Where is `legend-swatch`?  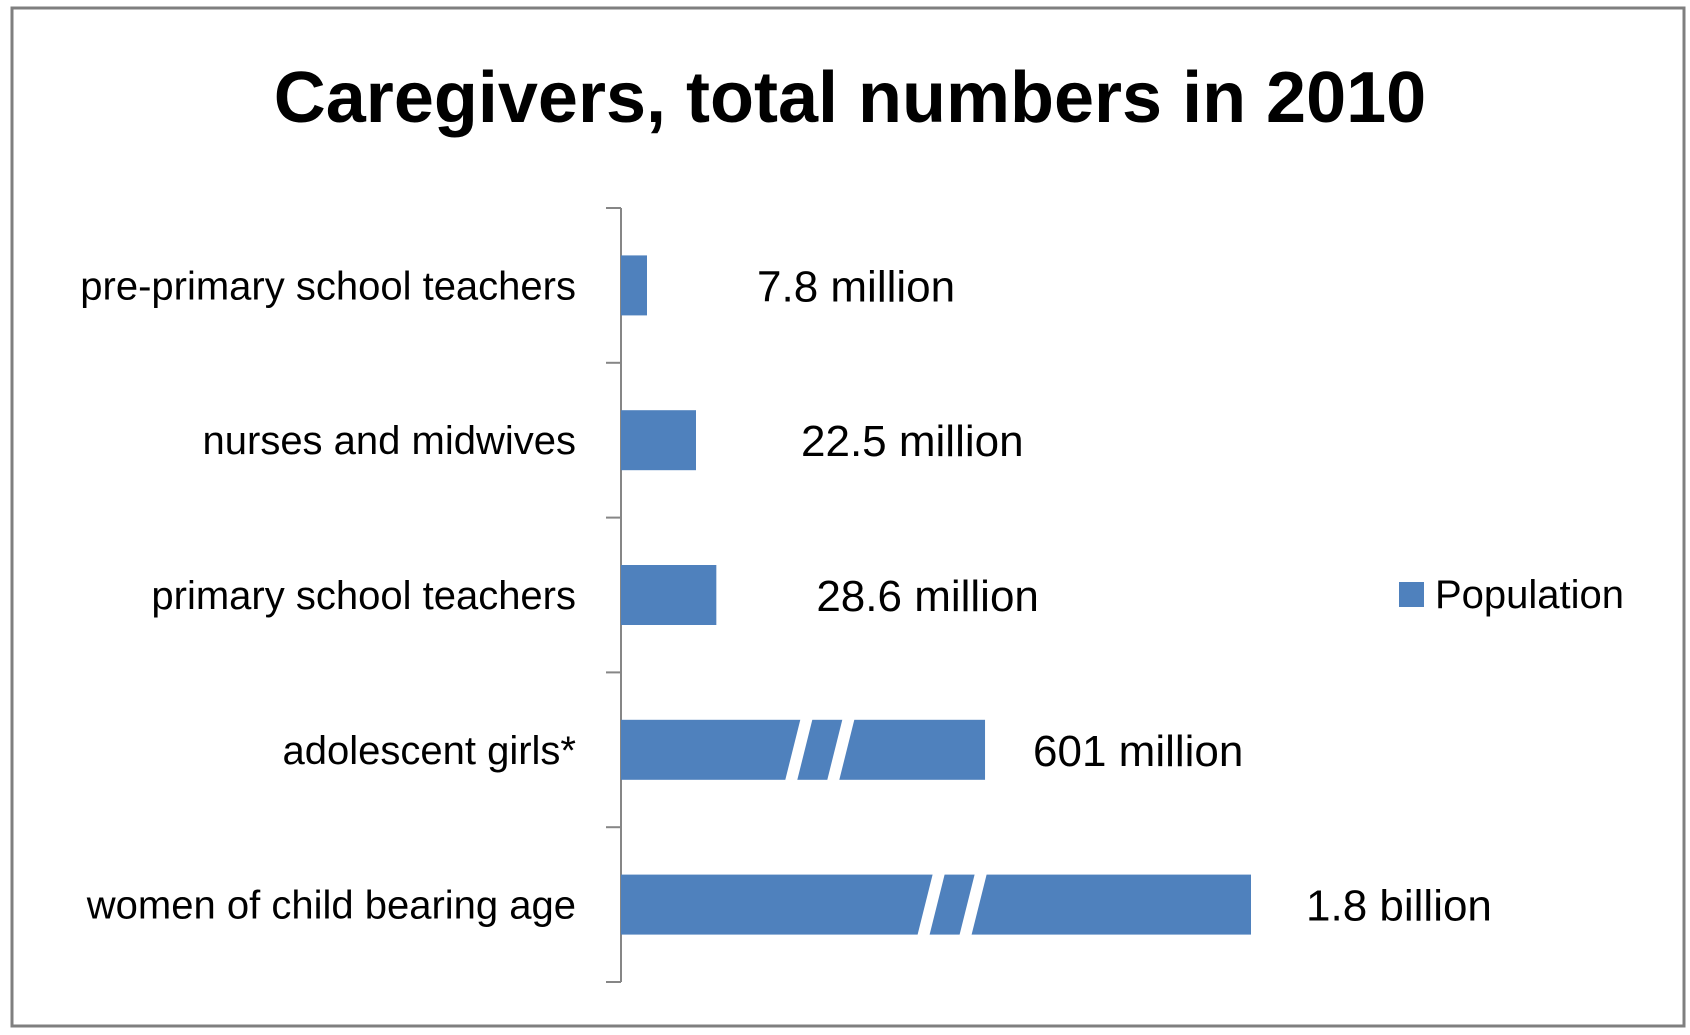 legend-swatch is located at coordinates (1411, 594).